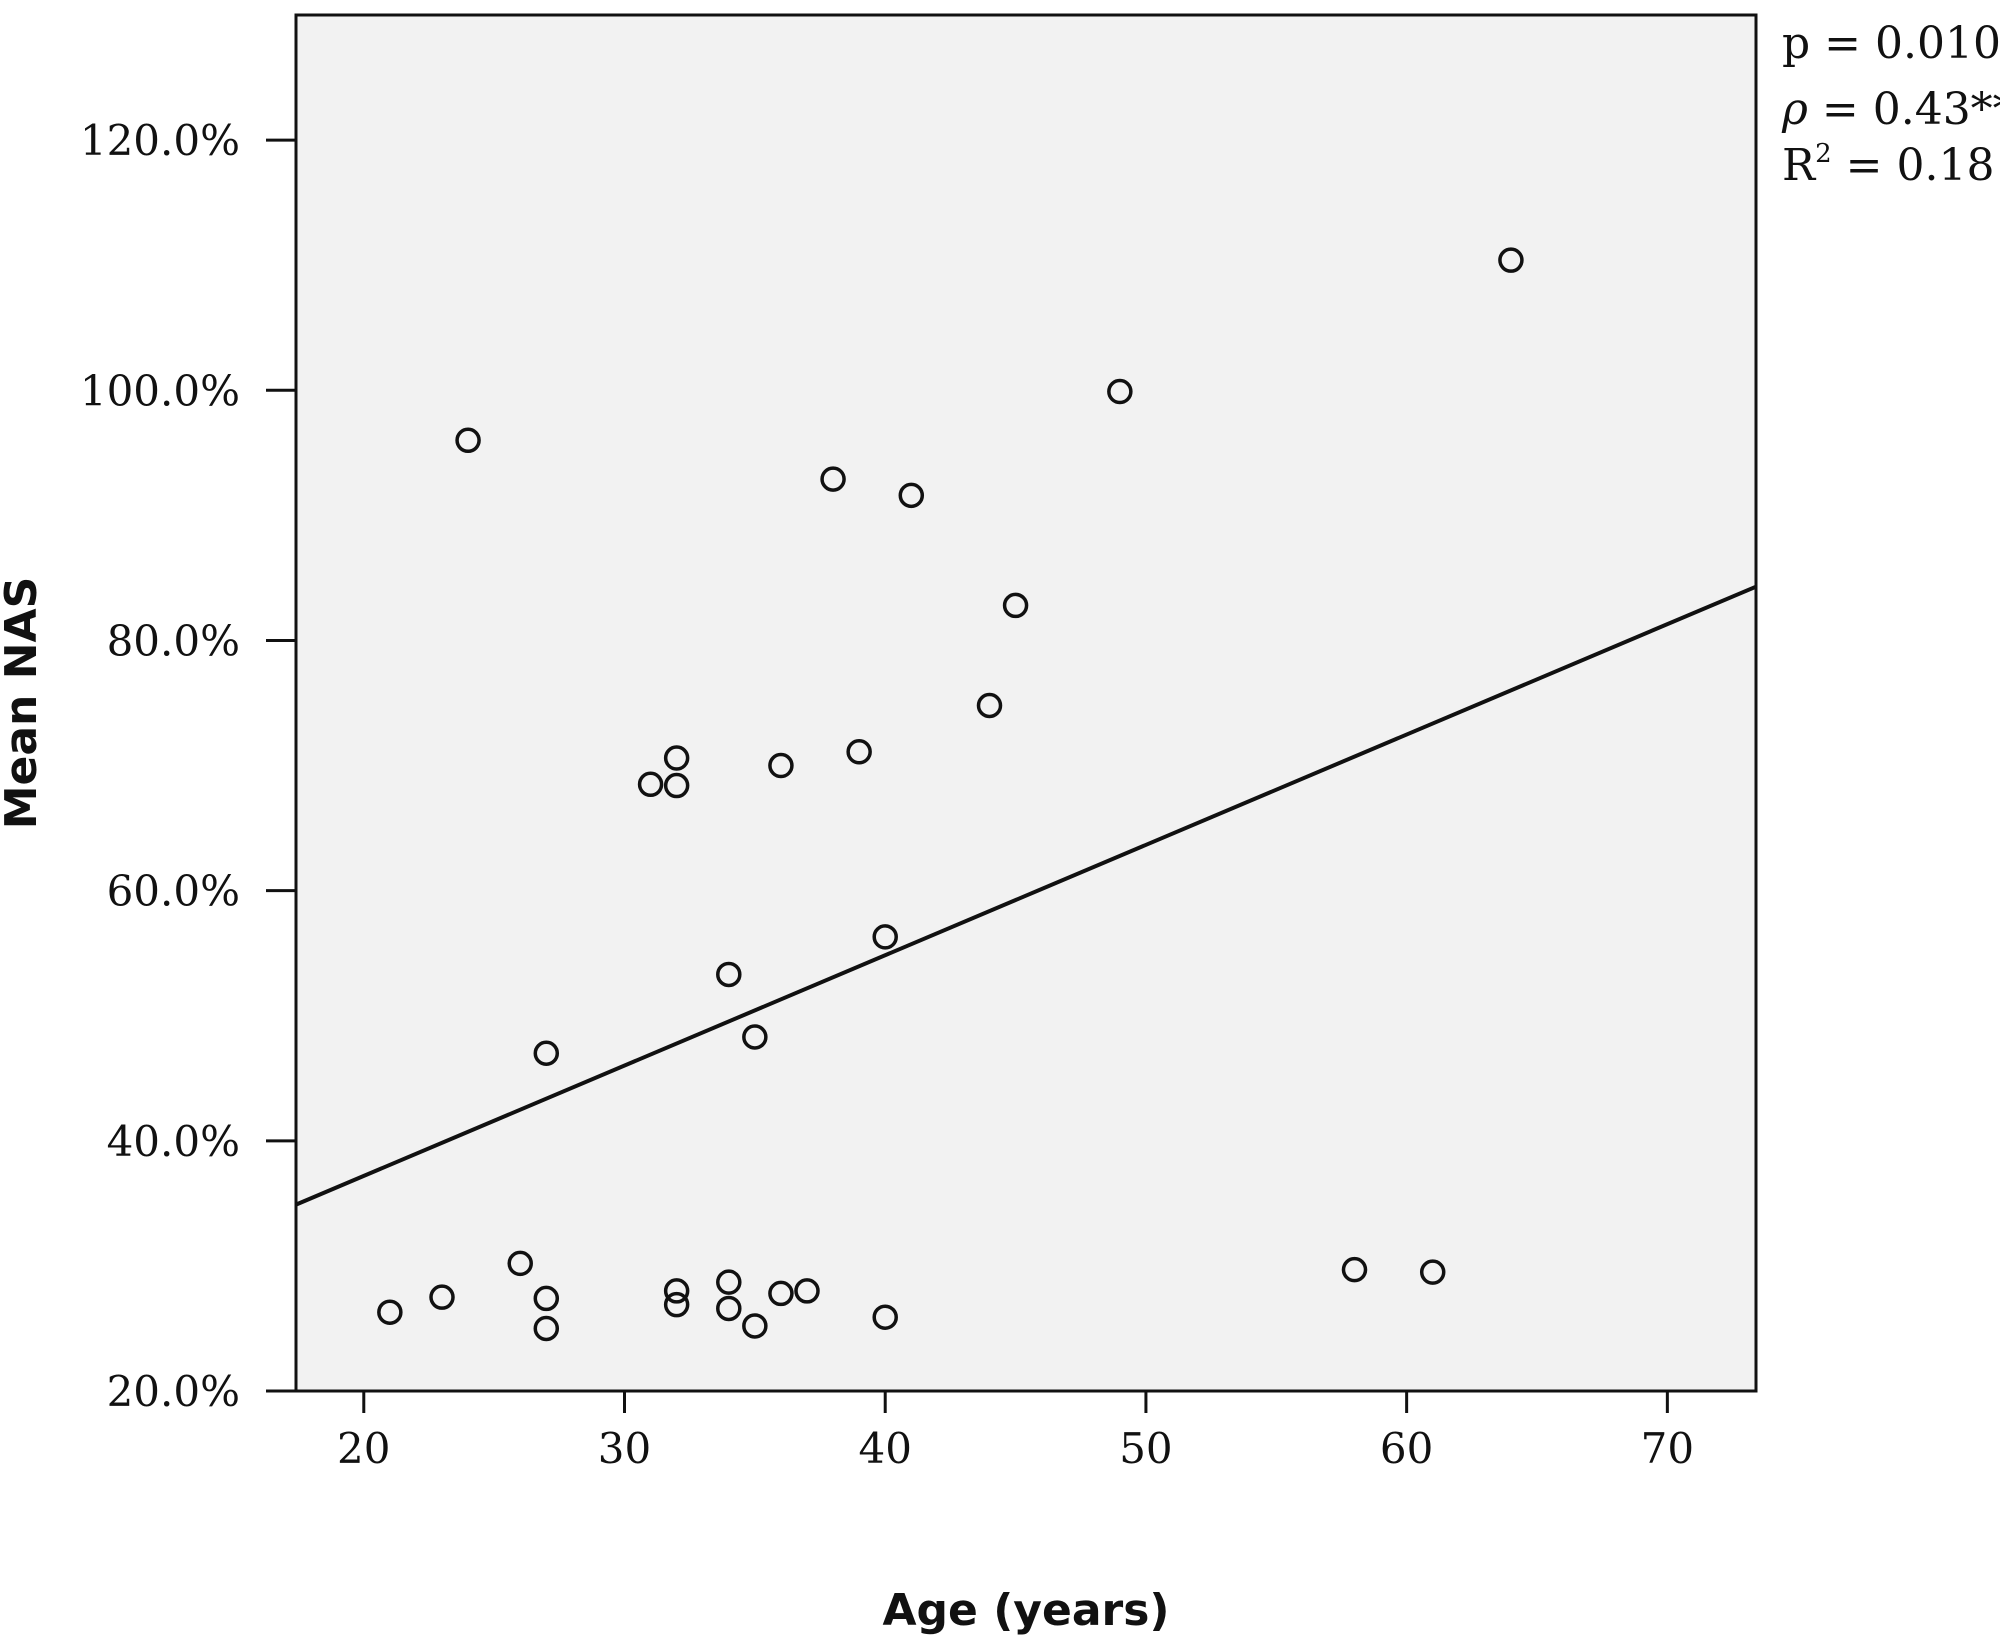  What do you see at coordinates (1025, 1610) in the screenshot?
I see `x-axis-title: Age (years)` at bounding box center [1025, 1610].